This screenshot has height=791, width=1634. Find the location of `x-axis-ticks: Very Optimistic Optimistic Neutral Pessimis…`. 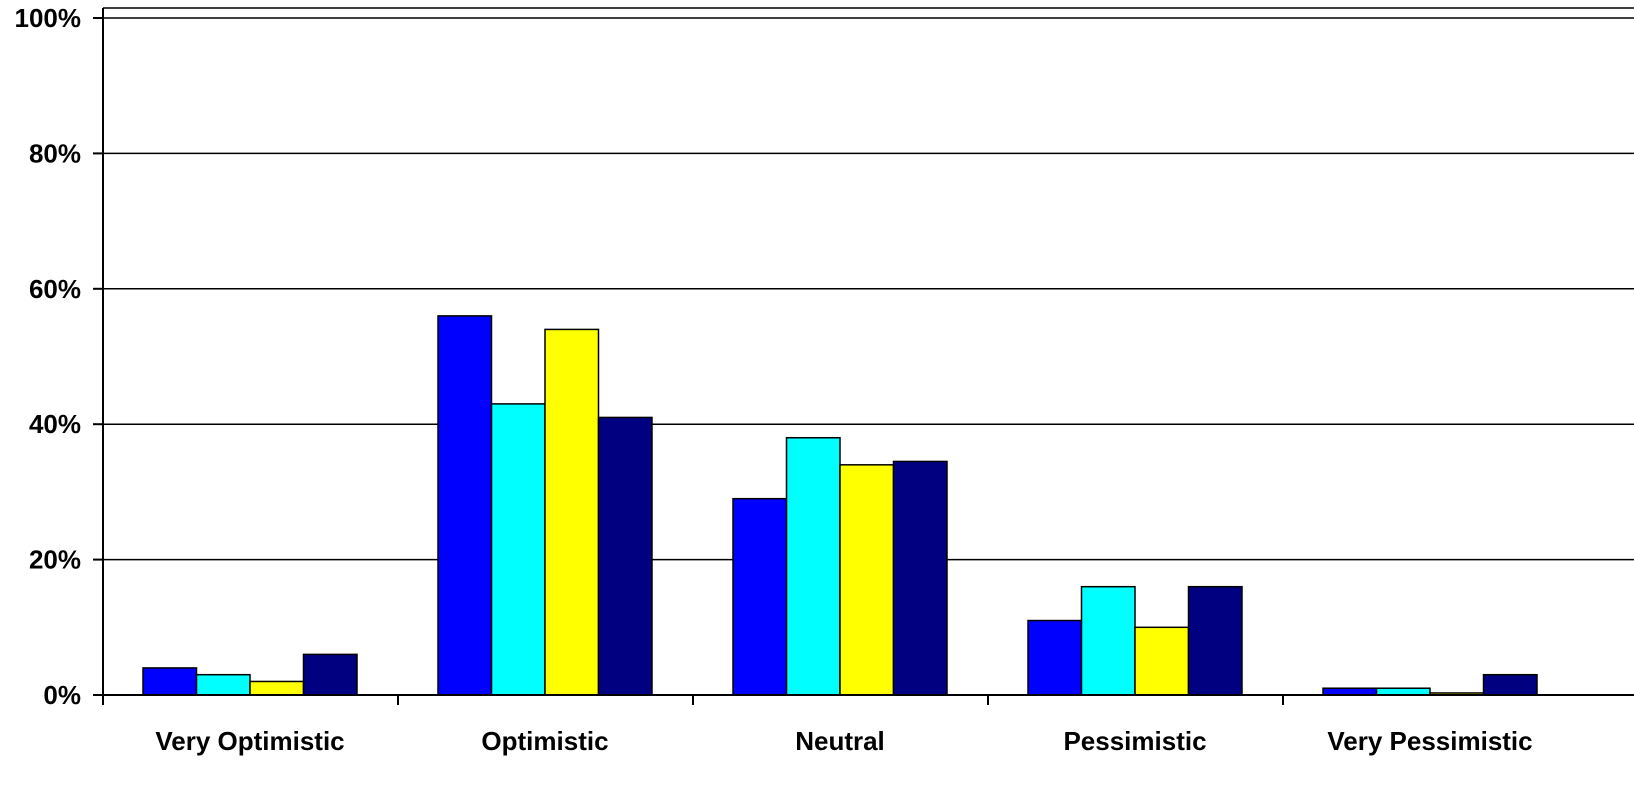

x-axis-ticks: Very Optimistic Optimistic Neutral Pessimis… is located at coordinates (844, 725).